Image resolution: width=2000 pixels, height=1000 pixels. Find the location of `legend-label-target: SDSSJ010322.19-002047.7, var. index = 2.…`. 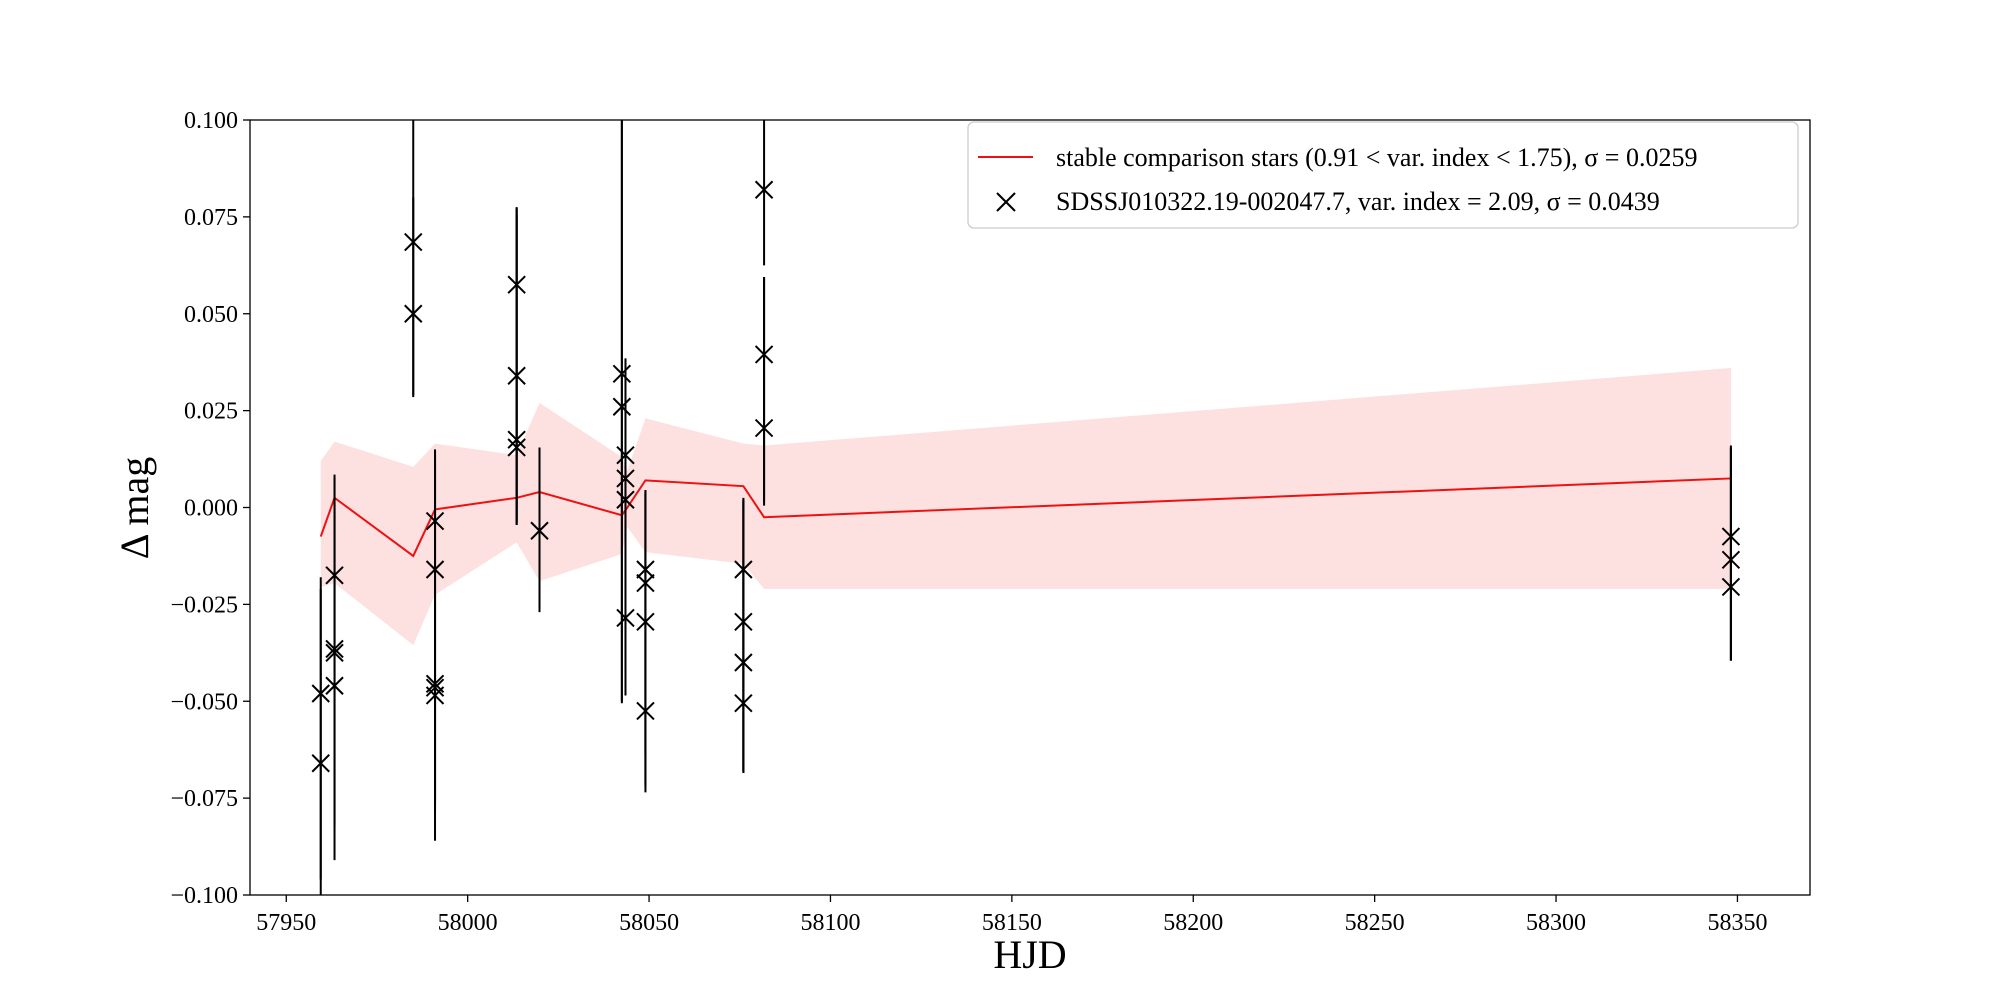

legend-label-target: SDSSJ010322.19-002047.7, var. index = 2.… is located at coordinates (1358, 201).